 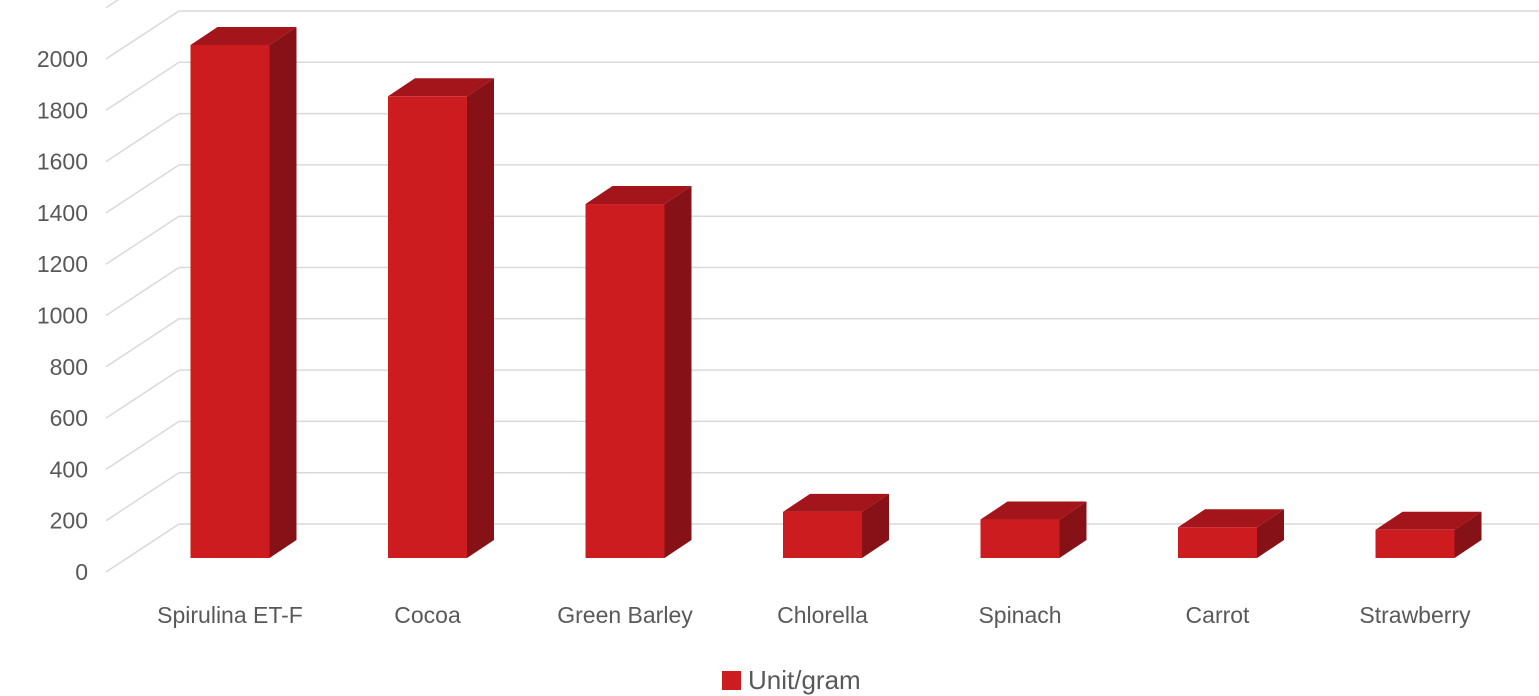 What do you see at coordinates (427, 615) in the screenshot?
I see `x-category-label: Cocoa` at bounding box center [427, 615].